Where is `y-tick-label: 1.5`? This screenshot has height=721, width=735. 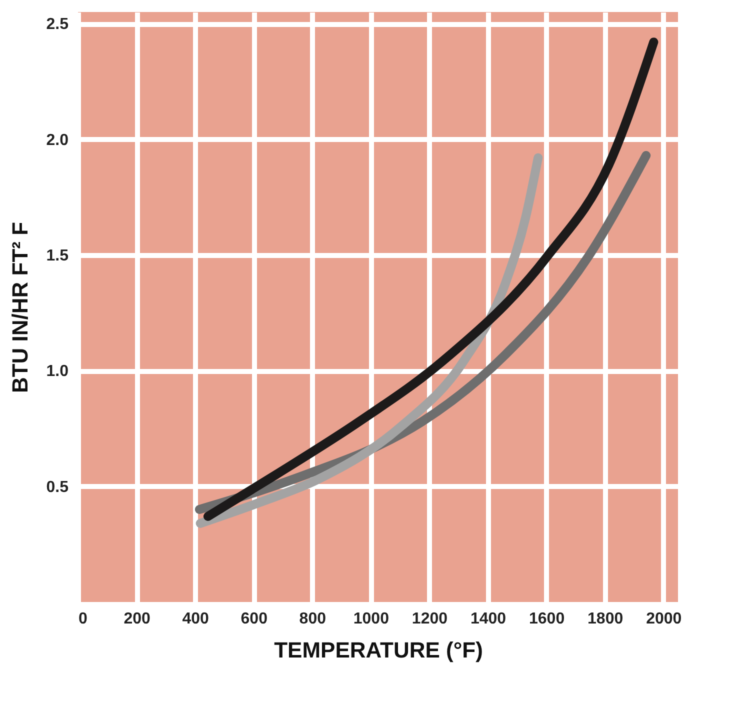 y-tick-label: 1.5 is located at coordinates (57, 255).